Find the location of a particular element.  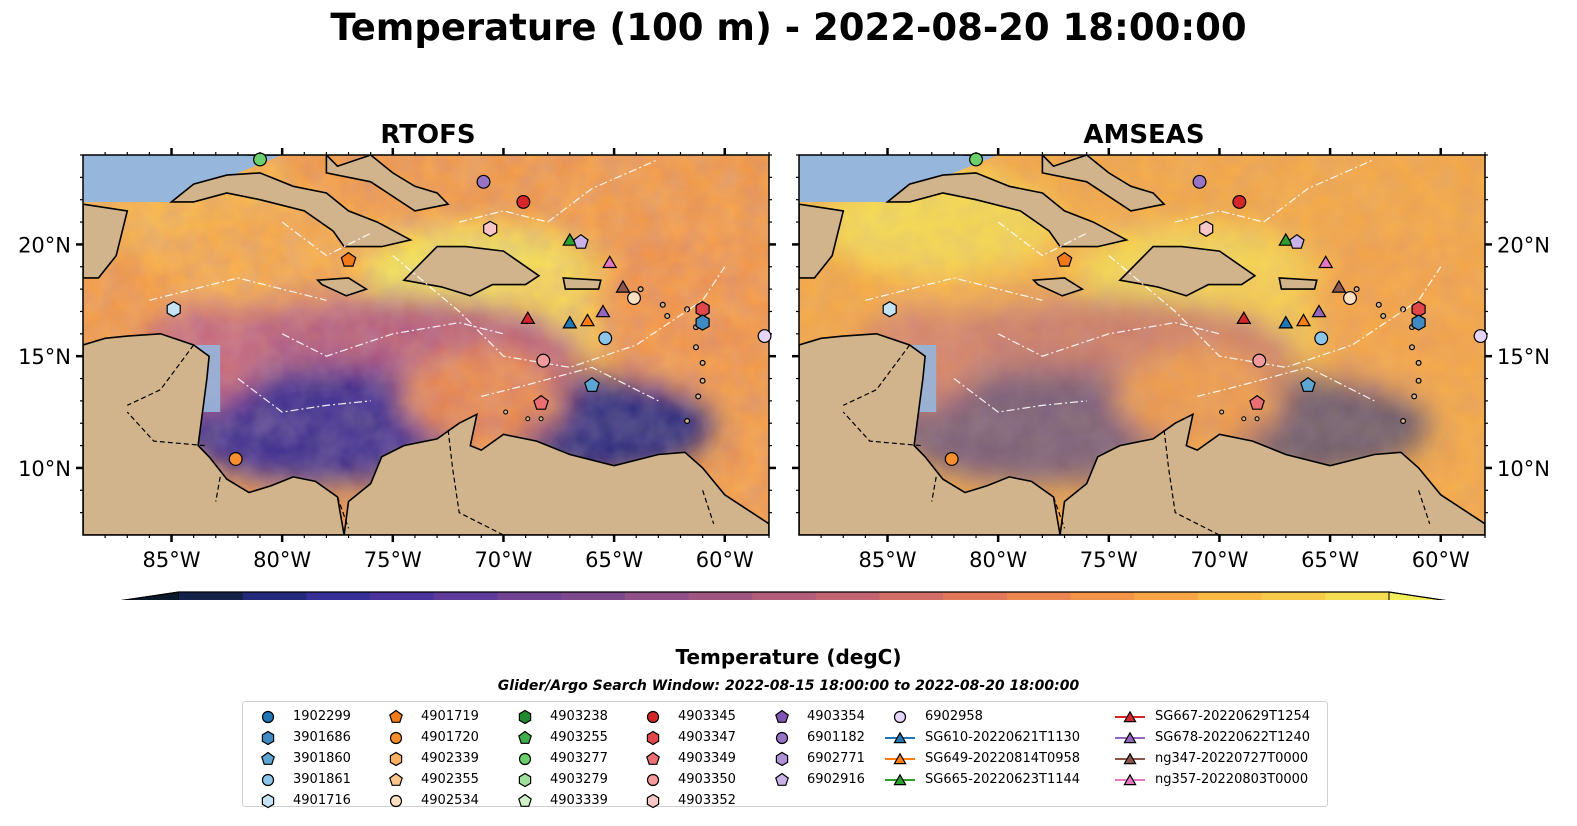

legend-item: 4903350 is located at coordinates (686, 779).